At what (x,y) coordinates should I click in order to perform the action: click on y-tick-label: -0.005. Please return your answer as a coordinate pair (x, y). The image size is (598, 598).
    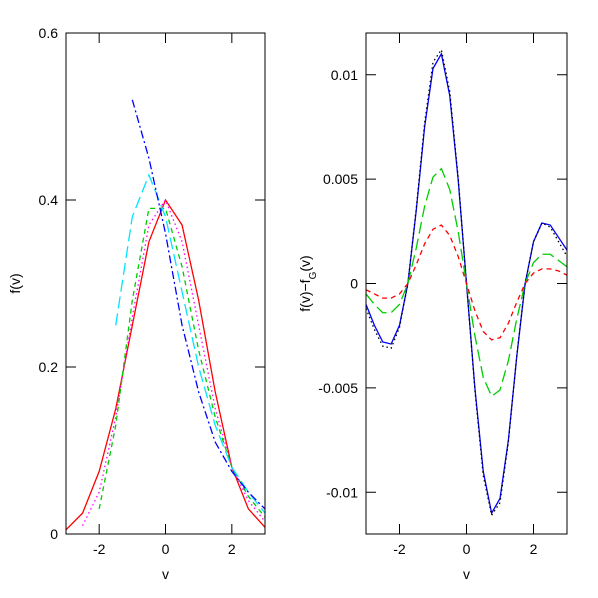
    Looking at the image, I should click on (338, 388).